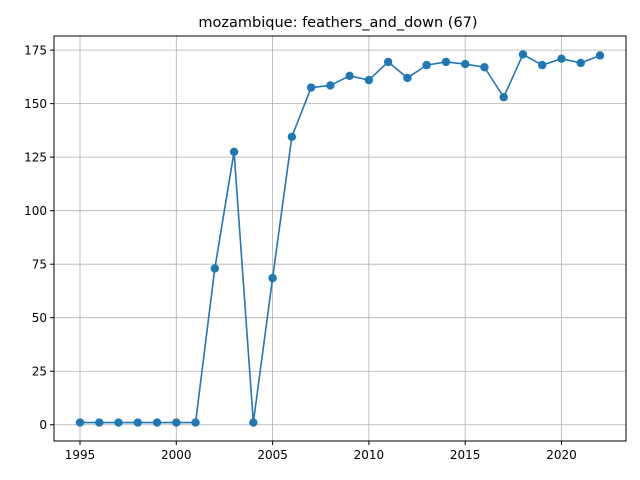  Describe the element at coordinates (39, 238) in the screenshot. I see `y-axis: 0 25 50 75 100 125 150 175` at that location.